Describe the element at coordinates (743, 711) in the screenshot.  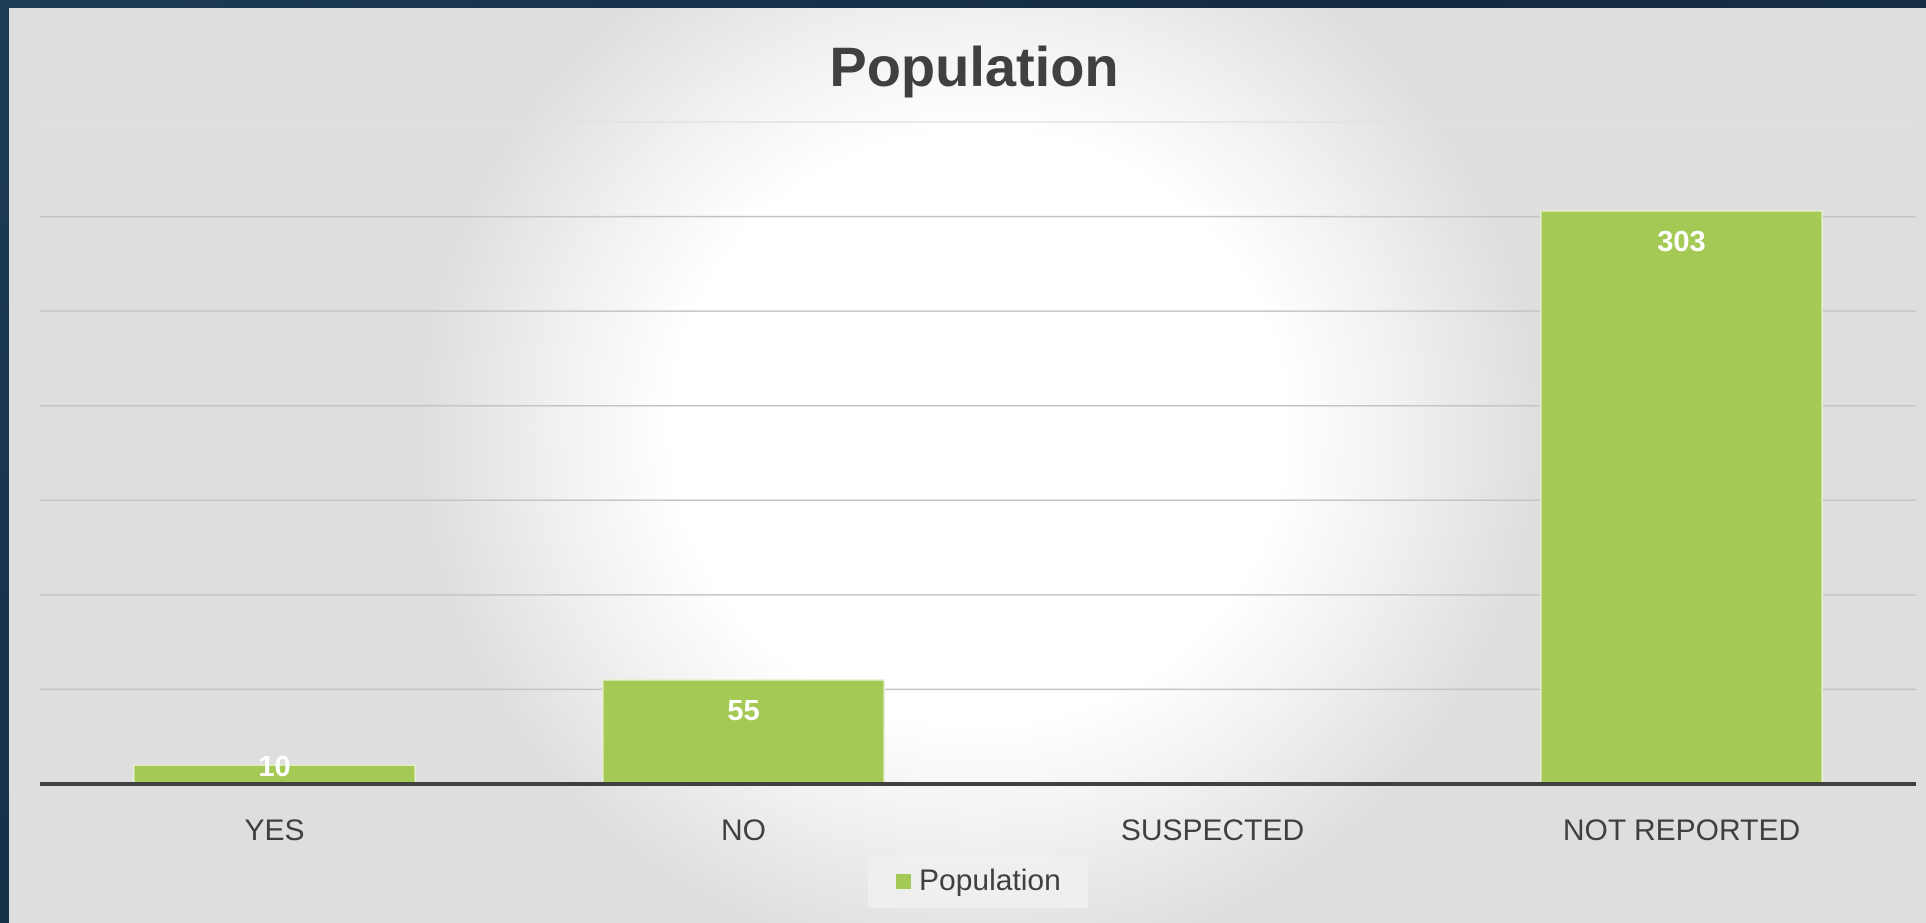
I see `data-label-no: 55` at that location.